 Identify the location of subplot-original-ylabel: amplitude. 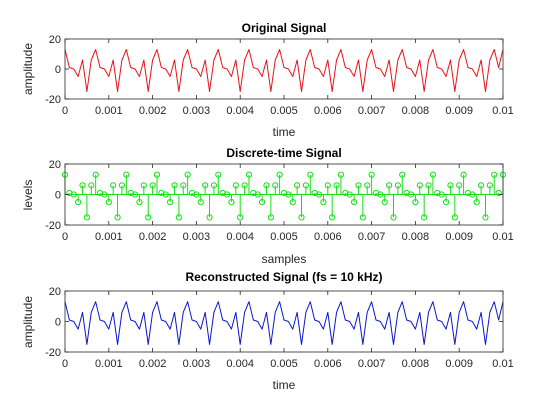
(28, 69).